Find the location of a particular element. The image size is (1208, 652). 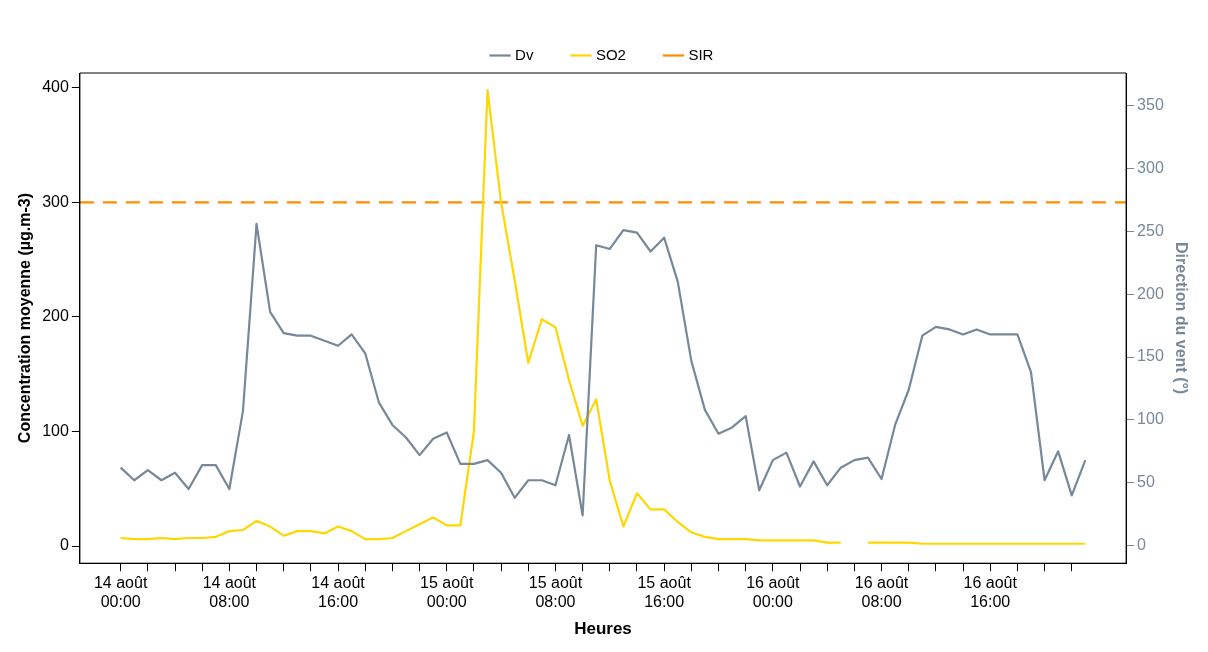

y2-axis-title: Direction du vent (°) is located at coordinates (1181, 318).